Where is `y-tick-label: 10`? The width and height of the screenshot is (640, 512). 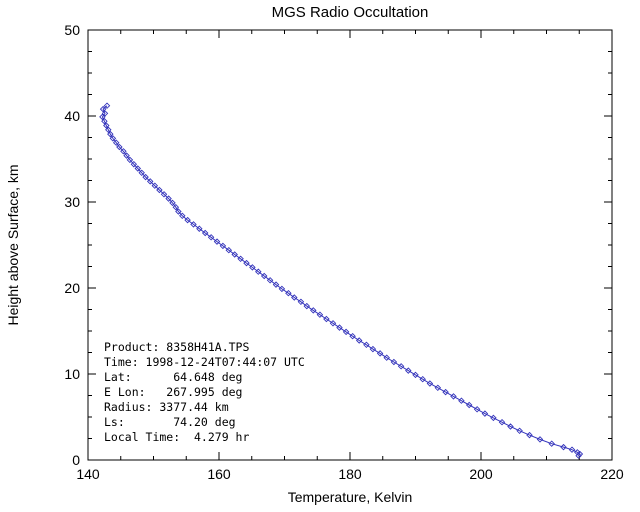
y-tick-label: 10 is located at coordinates (72, 374).